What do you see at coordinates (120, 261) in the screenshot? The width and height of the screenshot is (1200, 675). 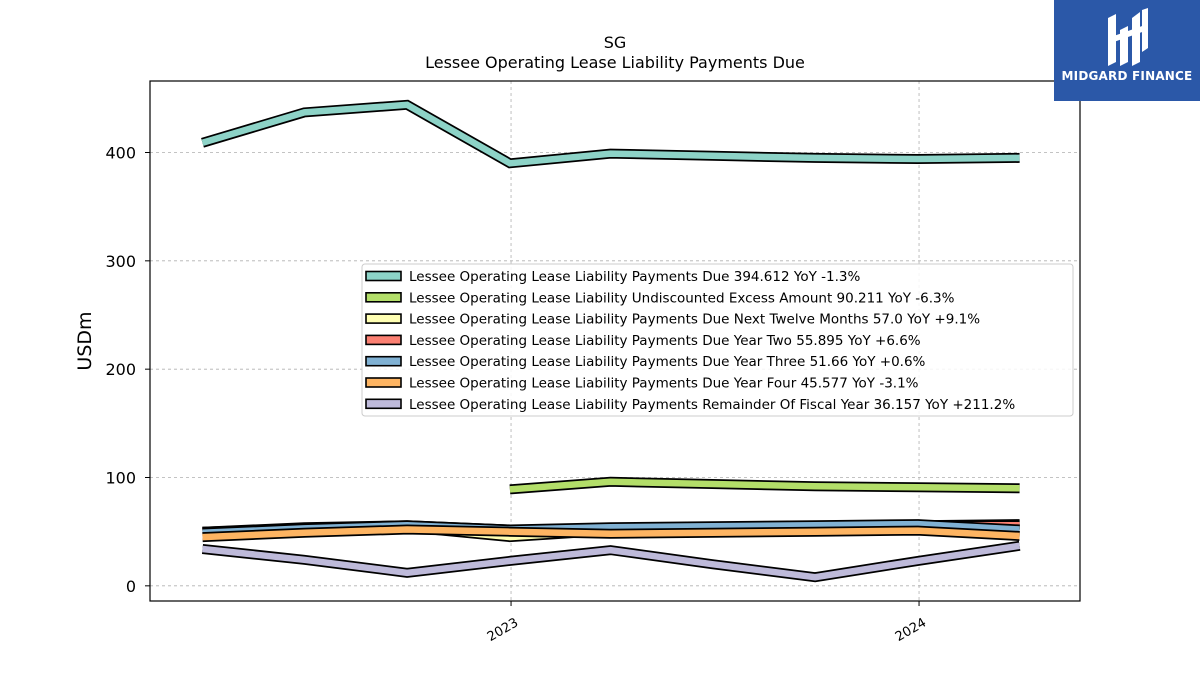 I see `y-tick-label: 300` at bounding box center [120, 261].